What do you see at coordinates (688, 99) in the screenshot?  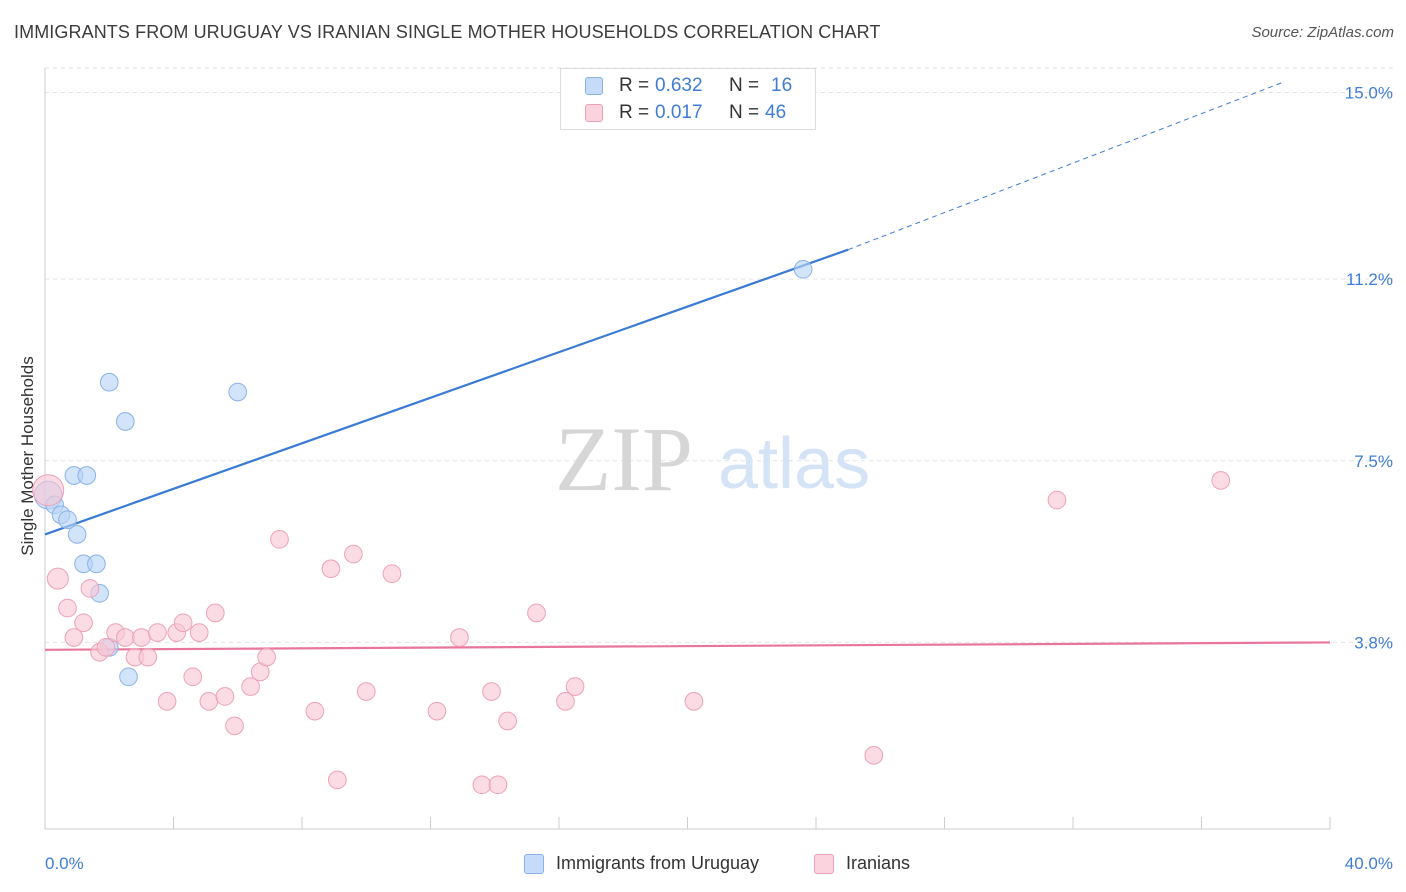 I see `stats-legend: R = 0.632 N = 16 R = 0.017 N = 46` at bounding box center [688, 99].